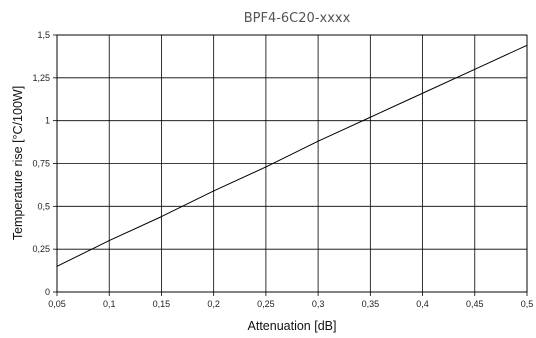 This screenshot has height=338, width=536. I want to click on x-tick-label: 0,3, so click(318, 304).